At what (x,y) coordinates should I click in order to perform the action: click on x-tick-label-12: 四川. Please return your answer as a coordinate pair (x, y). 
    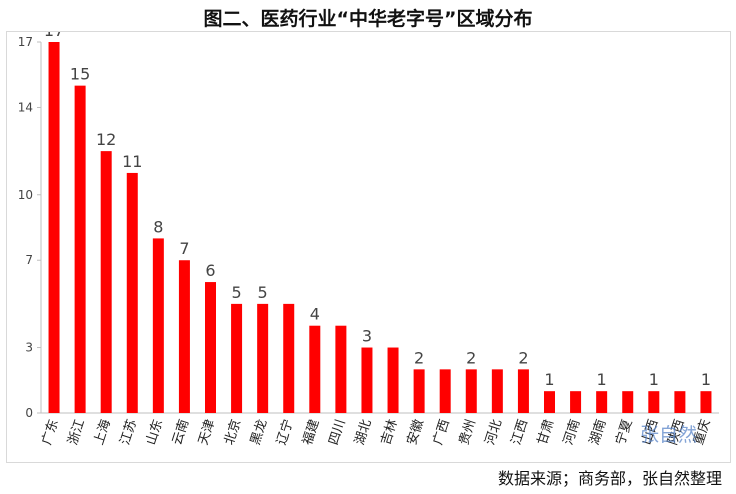
    Looking at the image, I should click on (337, 432).